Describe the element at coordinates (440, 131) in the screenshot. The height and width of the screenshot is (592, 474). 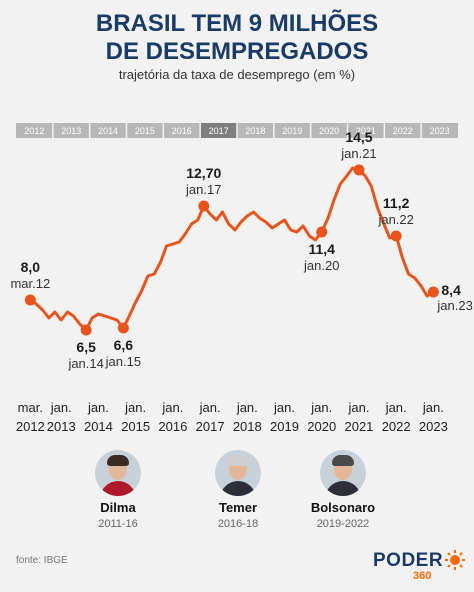
I see `year-strip-label: 2023` at that location.